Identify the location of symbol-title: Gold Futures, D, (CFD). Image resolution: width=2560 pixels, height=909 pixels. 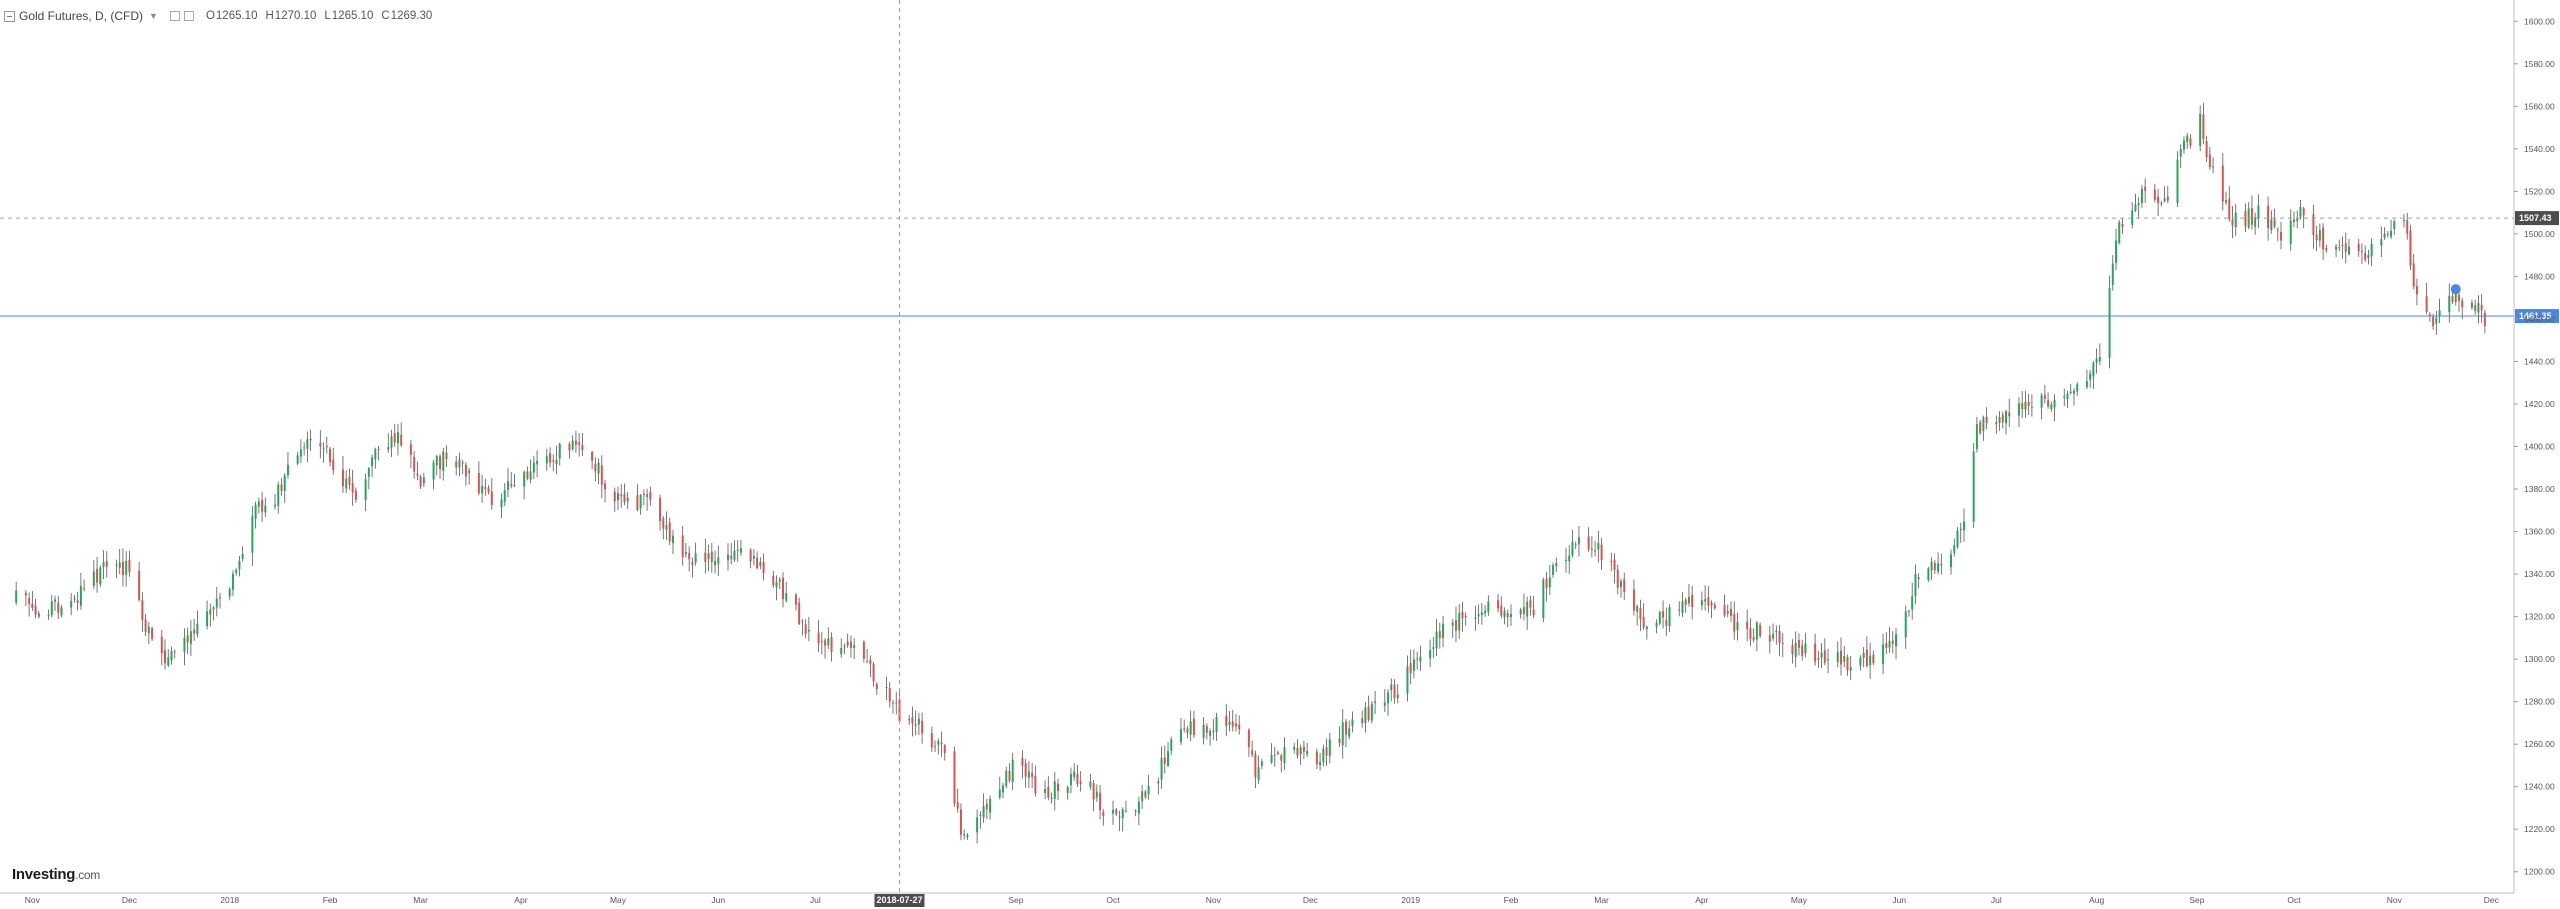
(81, 16).